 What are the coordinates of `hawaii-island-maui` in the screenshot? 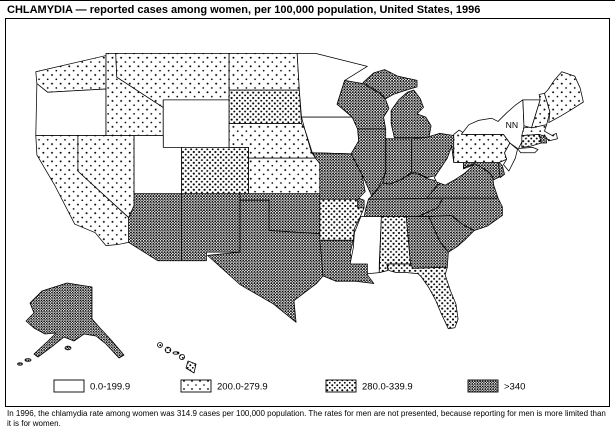 It's located at (181, 356).